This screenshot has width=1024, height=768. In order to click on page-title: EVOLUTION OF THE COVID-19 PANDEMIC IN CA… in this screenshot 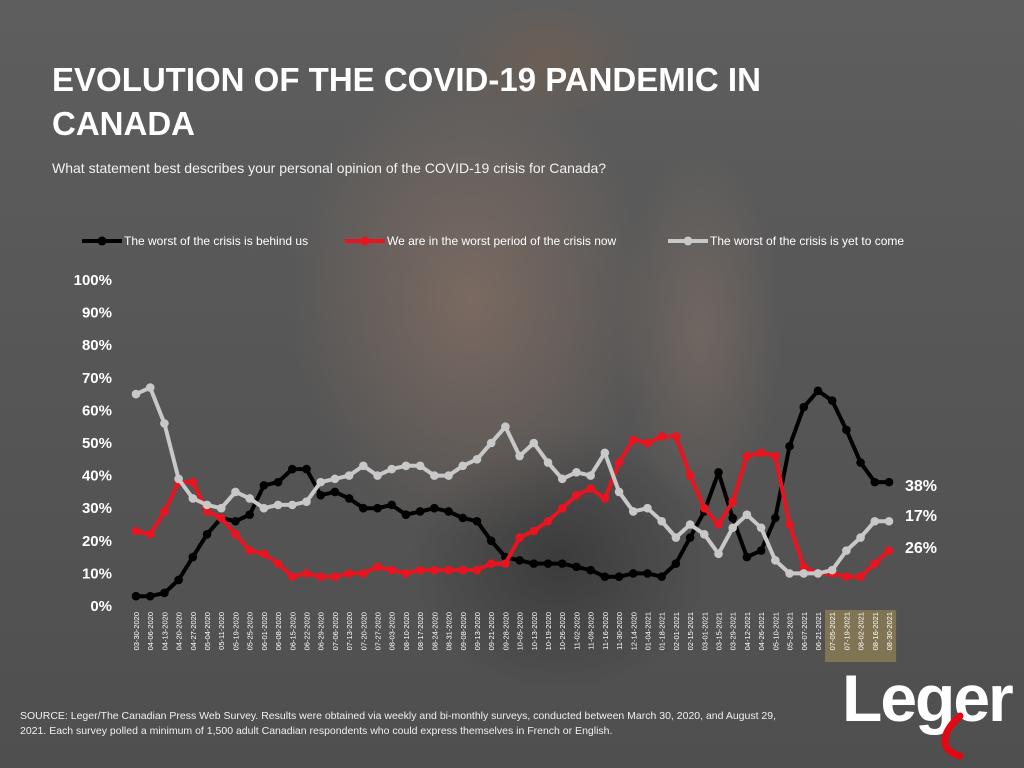, I will do `click(406, 101)`.